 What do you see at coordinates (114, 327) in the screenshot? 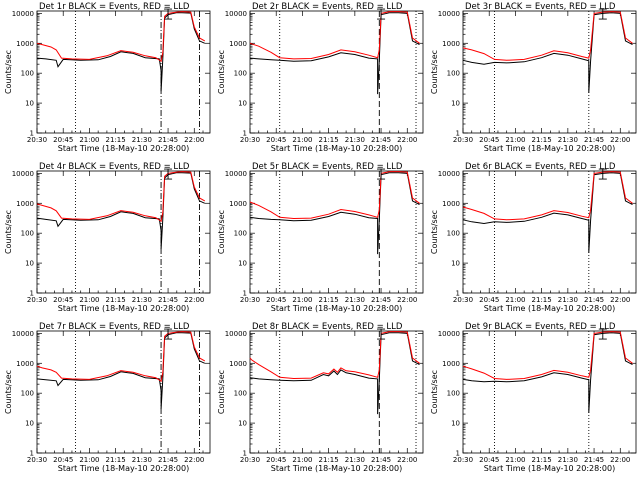
I see `panel-title: Det 7r BLACK = Events, RED = LLD` at bounding box center [114, 327].